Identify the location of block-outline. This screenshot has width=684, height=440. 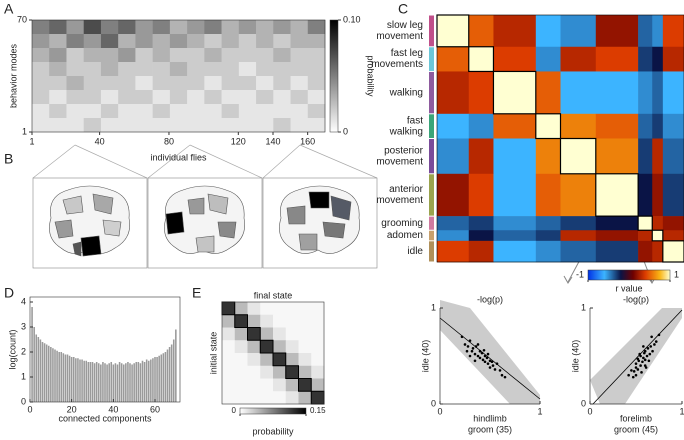
(279, 359).